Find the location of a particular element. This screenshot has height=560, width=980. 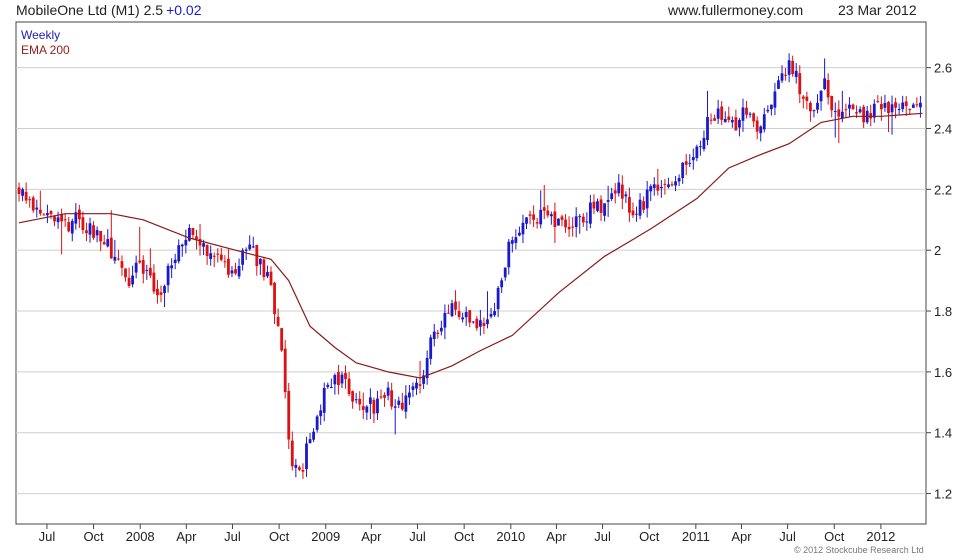

x-tick-label: Oct is located at coordinates (93, 536).